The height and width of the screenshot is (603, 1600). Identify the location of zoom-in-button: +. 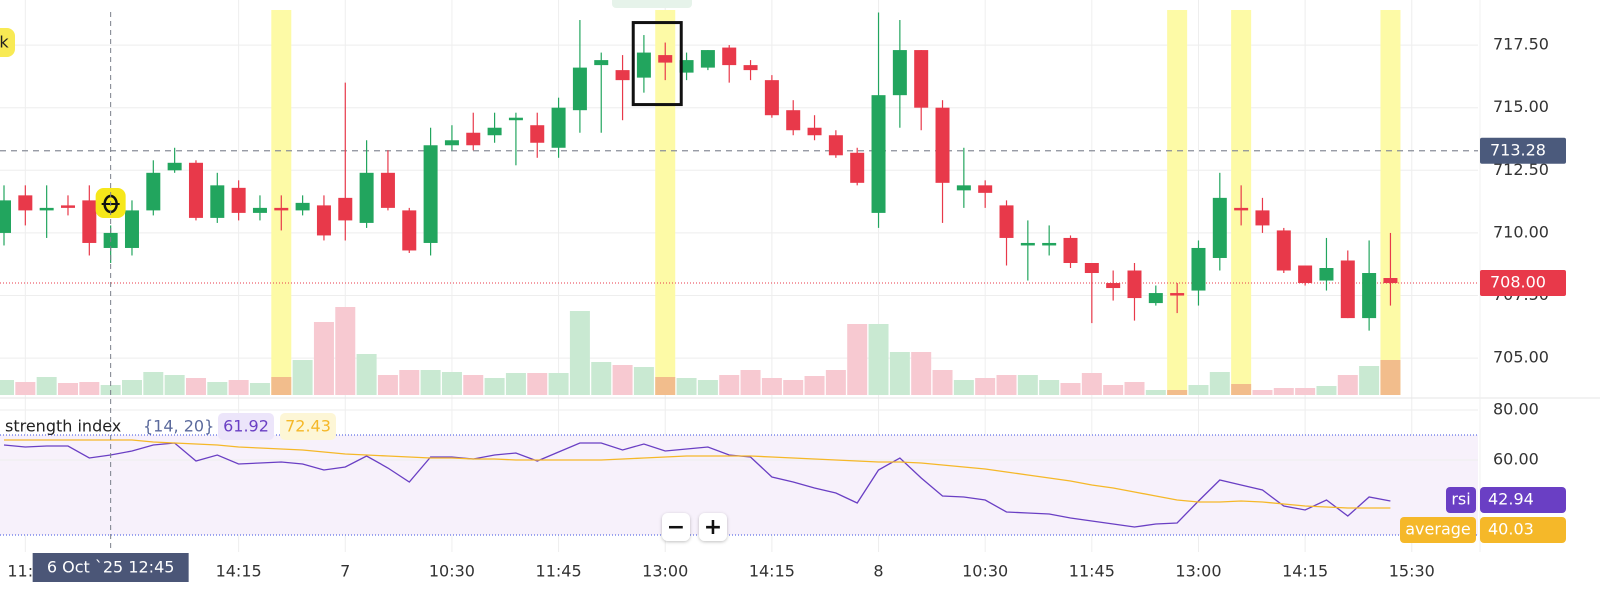
(713, 527).